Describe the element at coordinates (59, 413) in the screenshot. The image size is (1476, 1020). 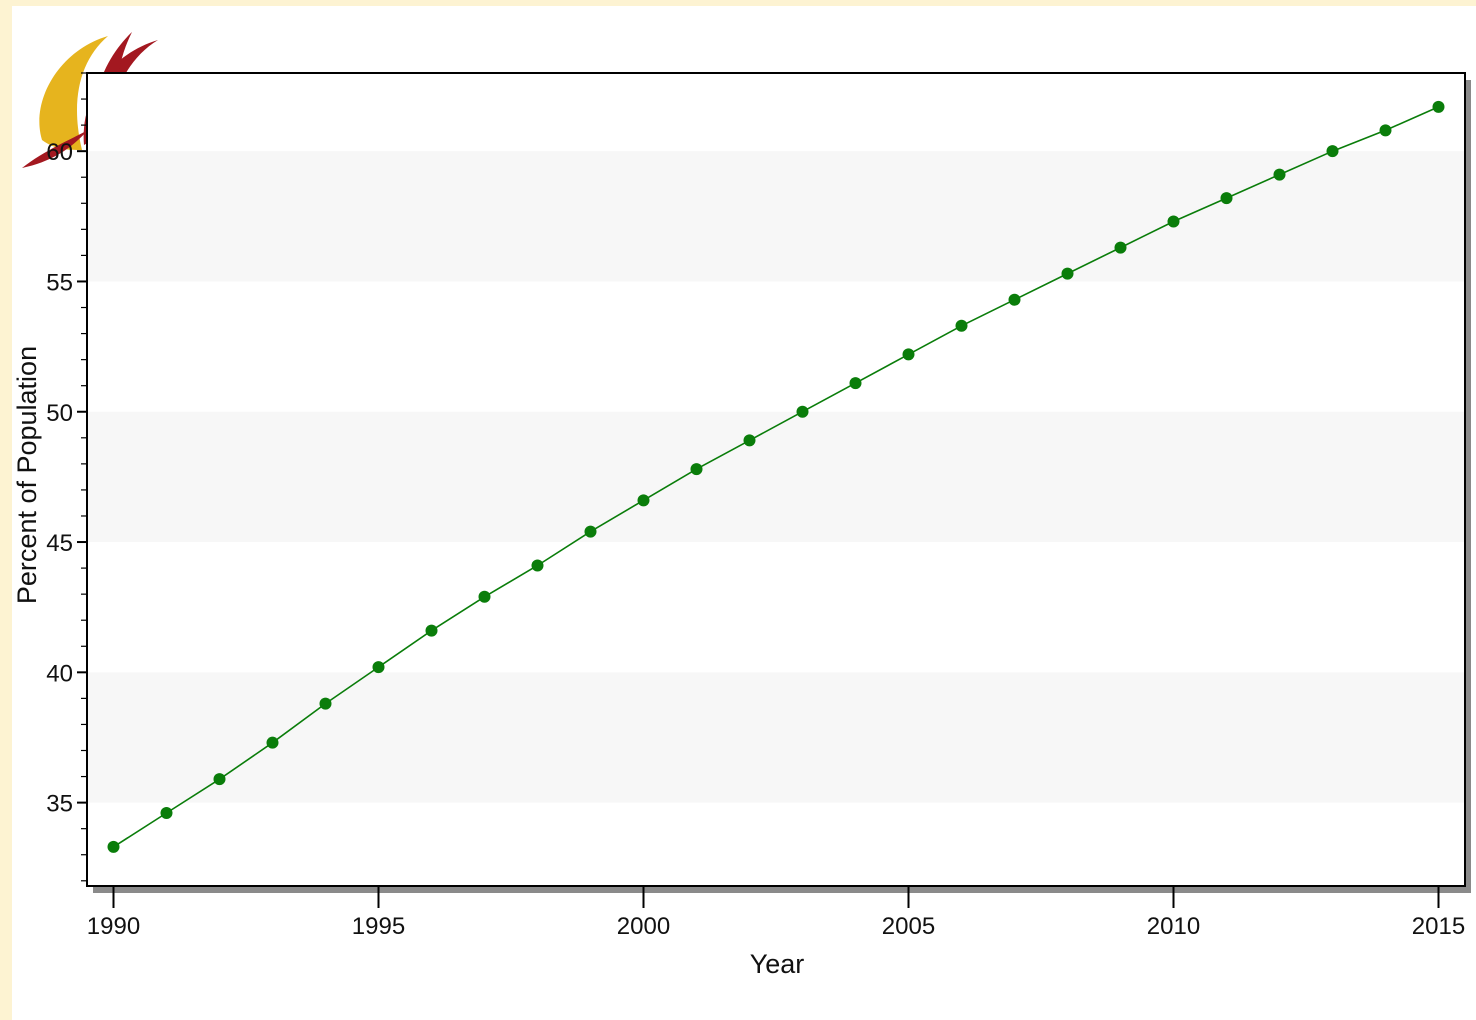
I see `y-tick-label: 50` at that location.